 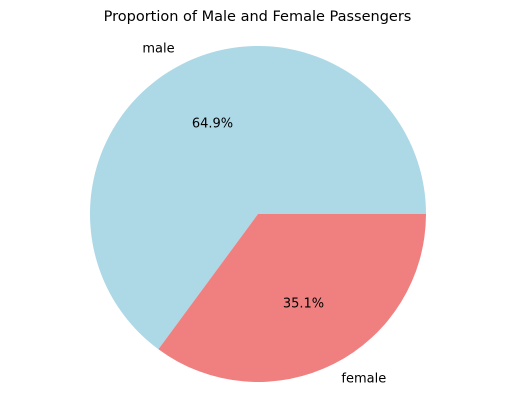 What do you see at coordinates (257, 17) in the screenshot?
I see `chart-title: Proportion of Male and Female Passengers` at bounding box center [257, 17].